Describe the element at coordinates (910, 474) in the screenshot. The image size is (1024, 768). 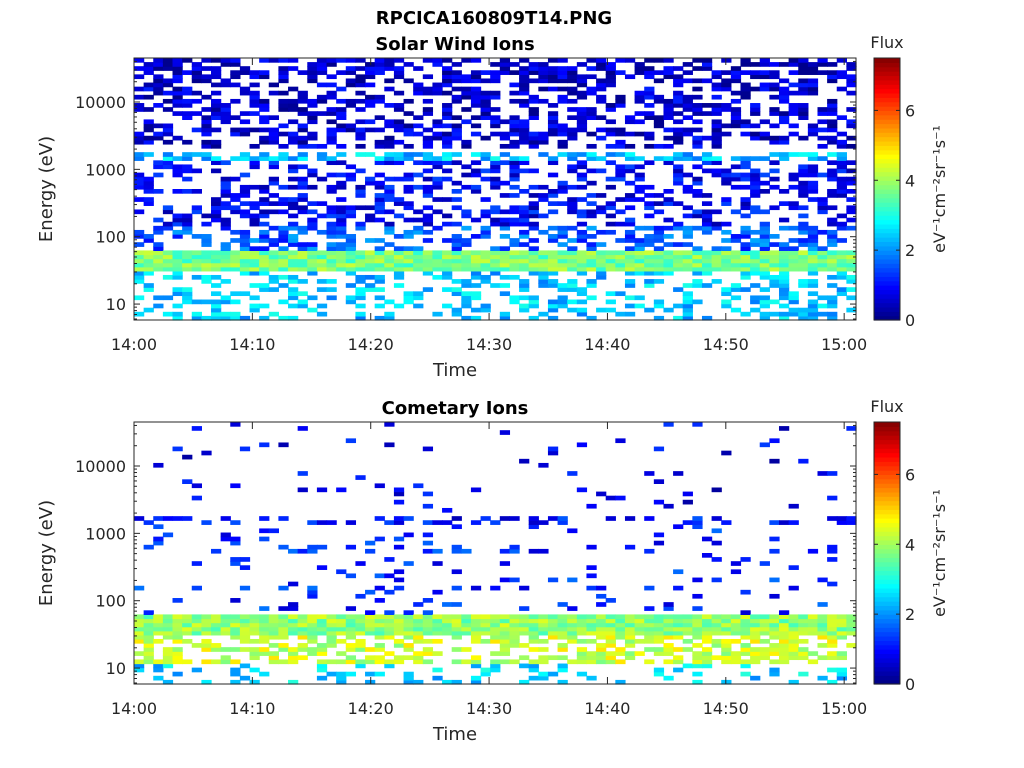
I see `colorbar-tick-label: 6` at that location.